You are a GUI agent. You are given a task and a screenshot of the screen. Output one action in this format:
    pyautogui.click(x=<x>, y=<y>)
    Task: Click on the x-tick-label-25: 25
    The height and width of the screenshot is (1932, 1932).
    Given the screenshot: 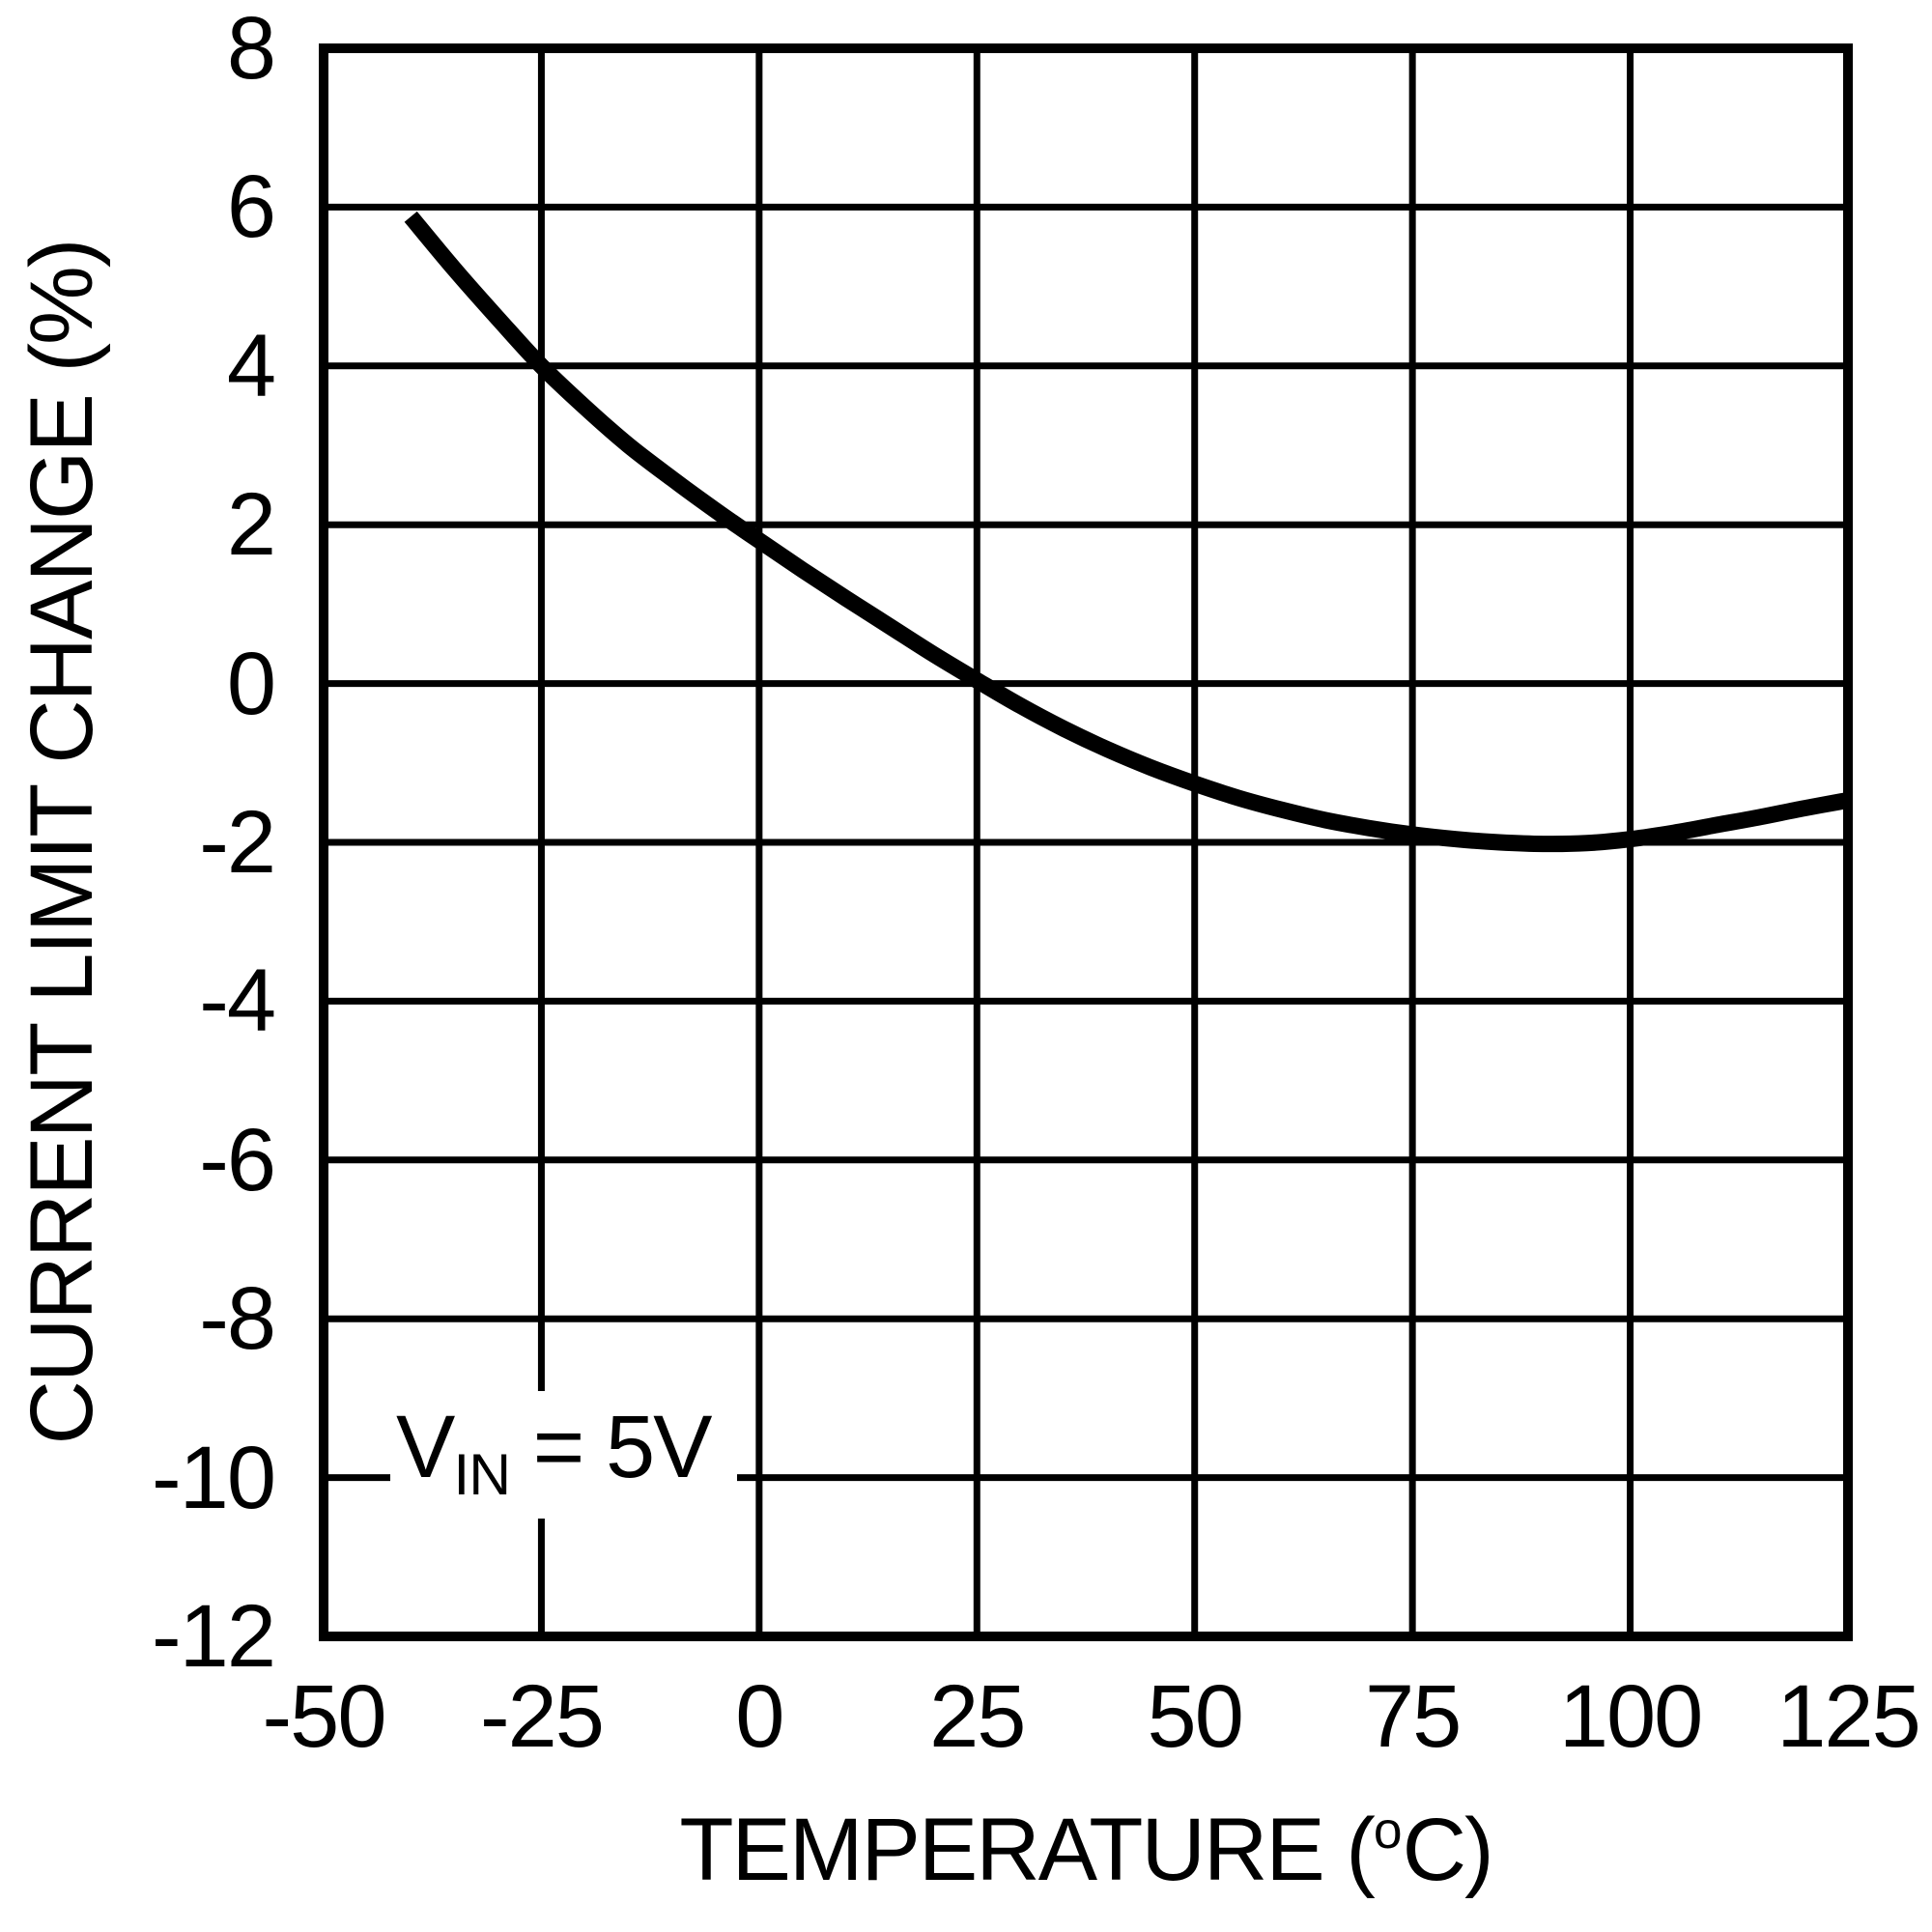 What is the action you would take?
    pyautogui.click(x=977, y=1716)
    